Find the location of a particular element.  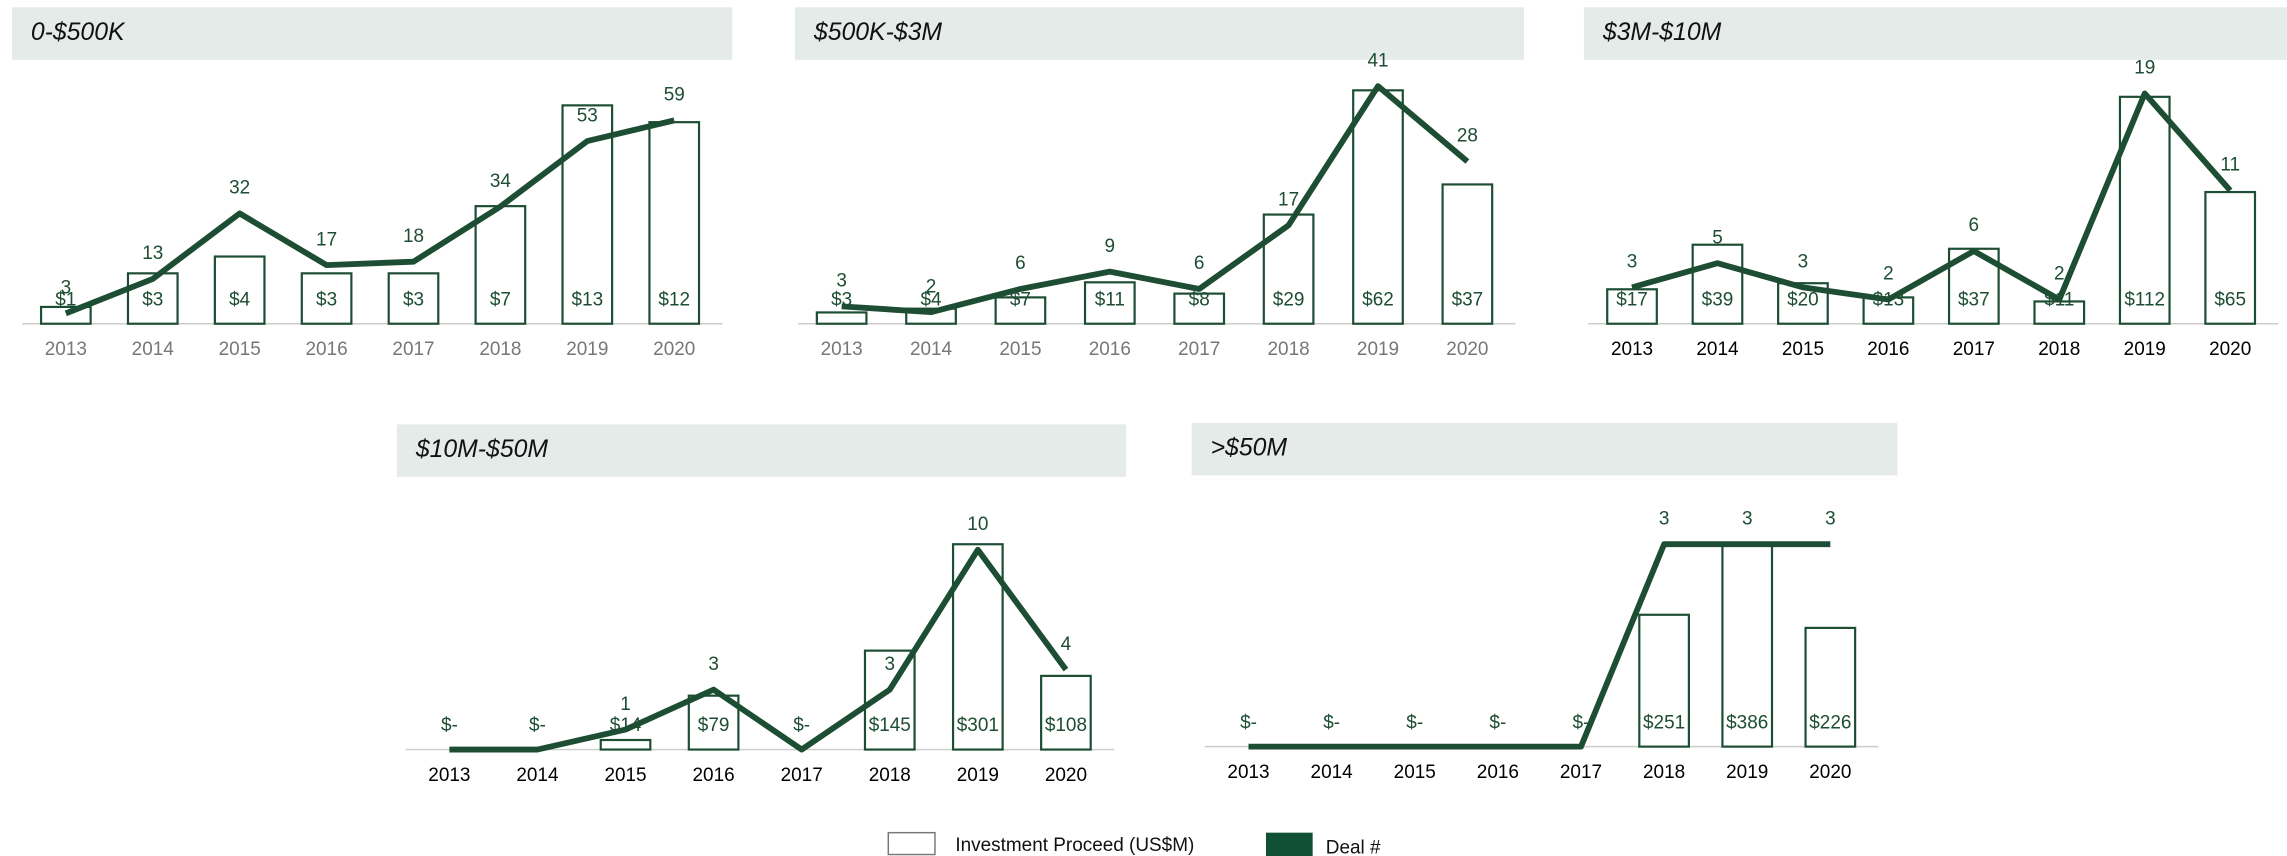

legend-swatch is located at coordinates (1289, 844).